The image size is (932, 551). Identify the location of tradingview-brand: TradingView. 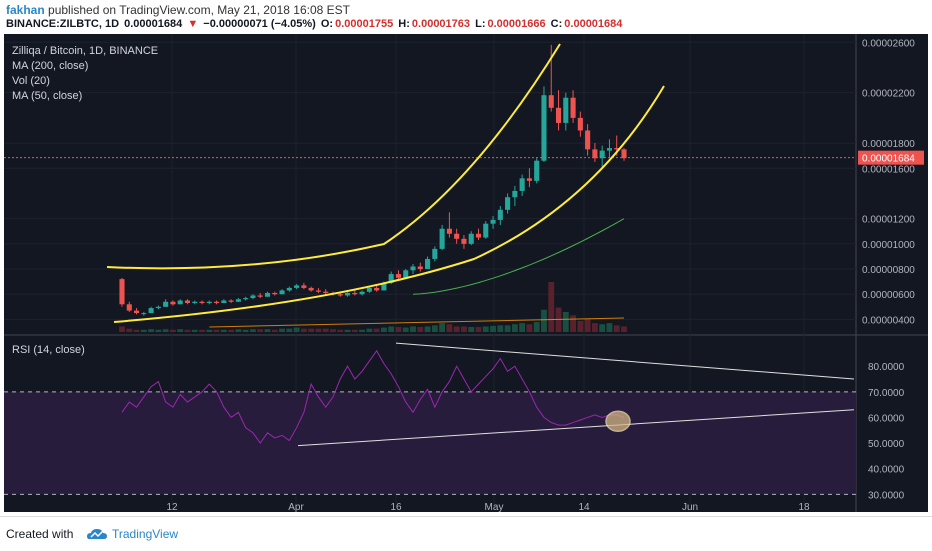
(145, 534).